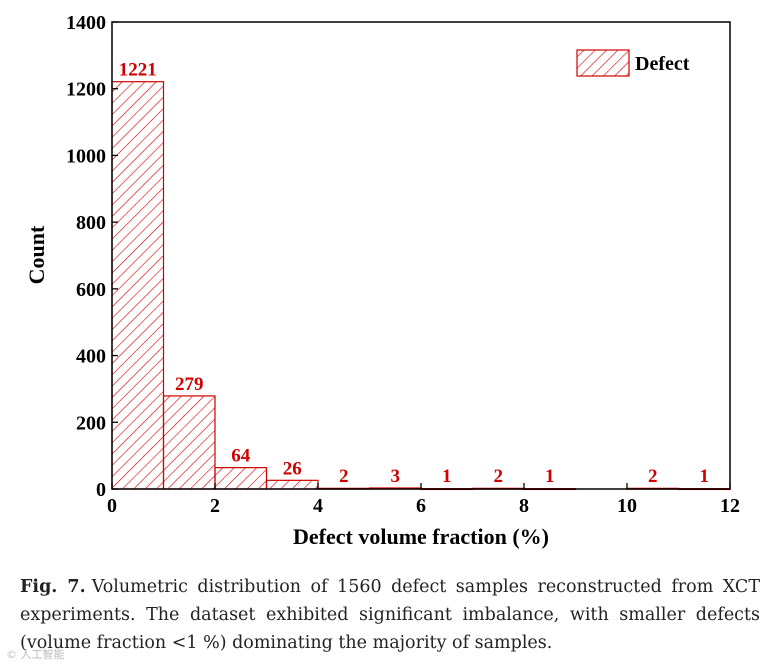 The height and width of the screenshot is (666, 766). Describe the element at coordinates (92, 256) in the screenshot. I see `y-axis: 0 200 400 600 800 1000 1200 1400` at that location.